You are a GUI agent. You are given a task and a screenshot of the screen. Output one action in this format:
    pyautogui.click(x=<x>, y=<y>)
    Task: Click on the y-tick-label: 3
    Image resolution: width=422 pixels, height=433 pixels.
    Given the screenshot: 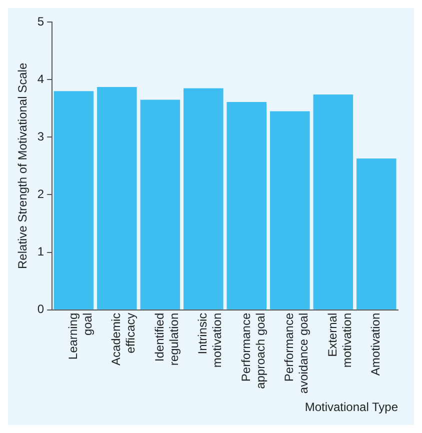 What is the action you would take?
    pyautogui.click(x=40, y=136)
    